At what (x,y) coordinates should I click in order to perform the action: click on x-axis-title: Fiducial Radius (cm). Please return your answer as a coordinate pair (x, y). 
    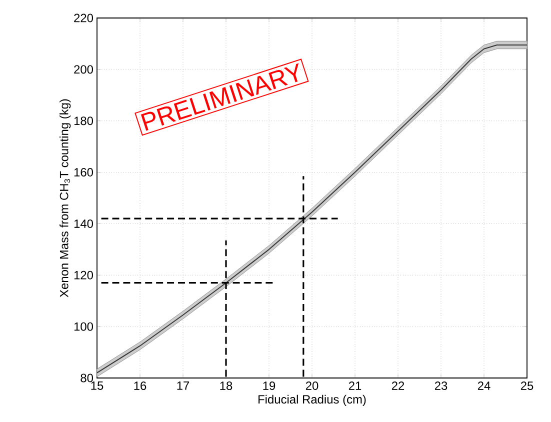
    Looking at the image, I should click on (312, 400).